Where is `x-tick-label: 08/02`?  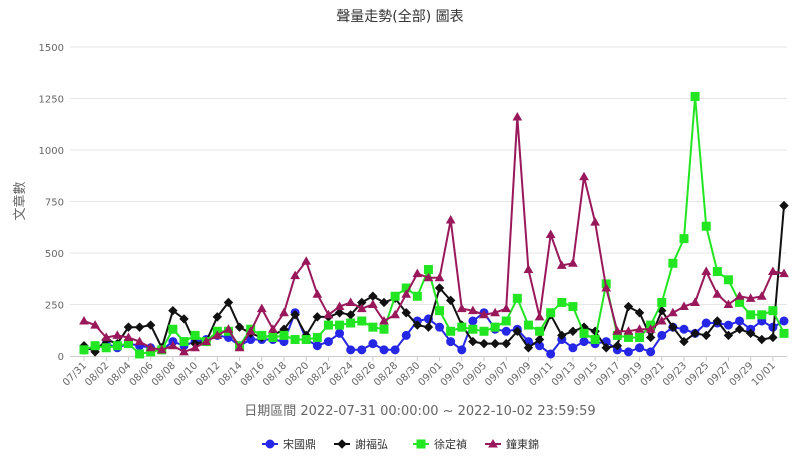
x-tick-label: 08/02 is located at coordinates (97, 374).